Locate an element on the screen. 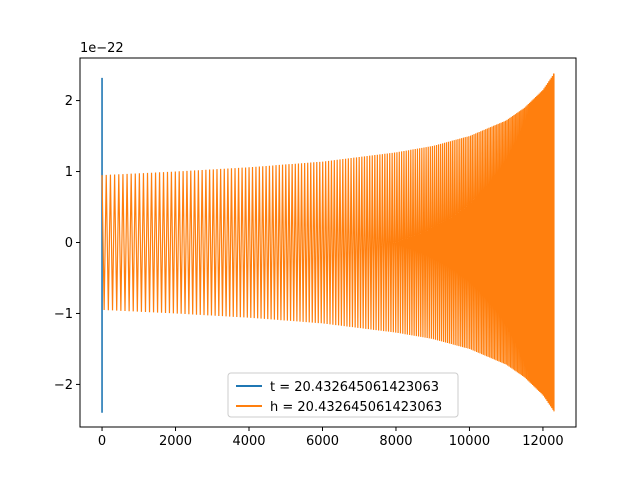 The height and width of the screenshot is (480, 640). x-tick-label: 0 is located at coordinates (102, 441).